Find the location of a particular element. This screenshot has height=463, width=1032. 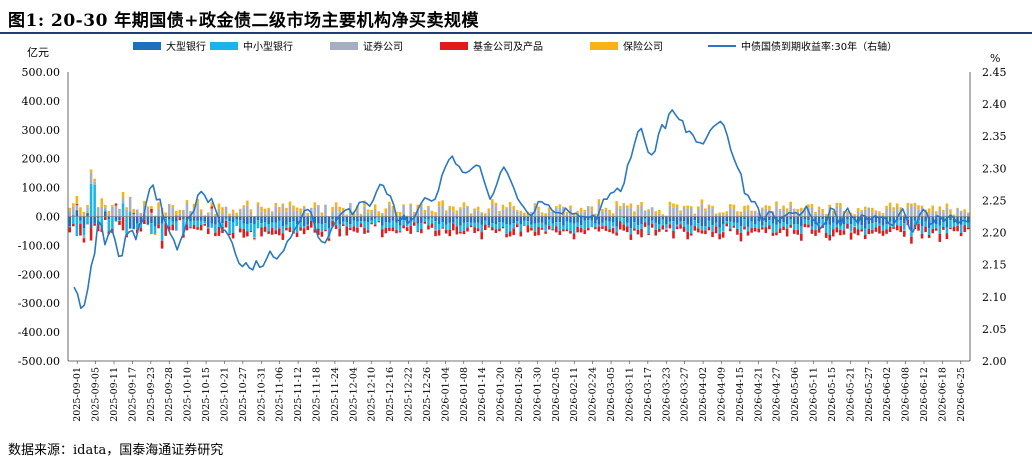

x-tick-label: 2025-09-11 is located at coordinates (114, 394).